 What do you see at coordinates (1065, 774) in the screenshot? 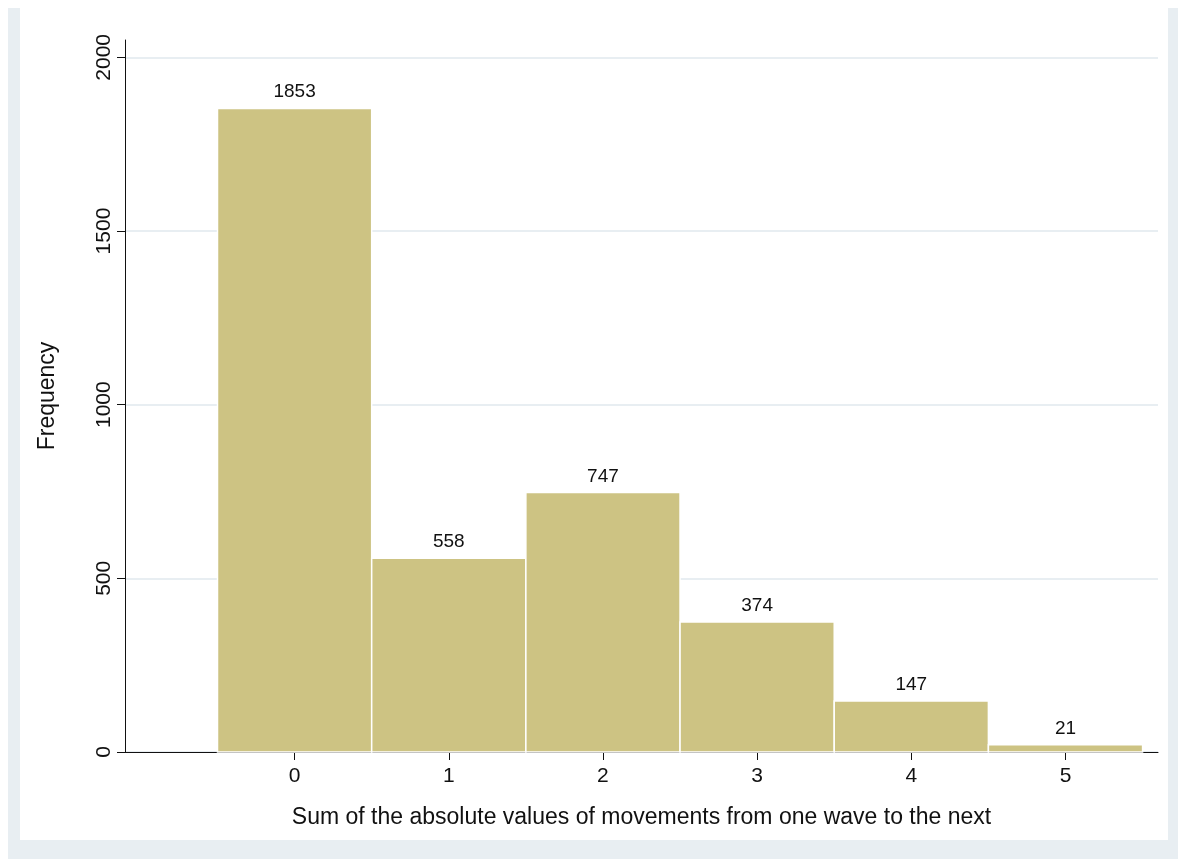
I see `x-tick-label: 5` at bounding box center [1065, 774].